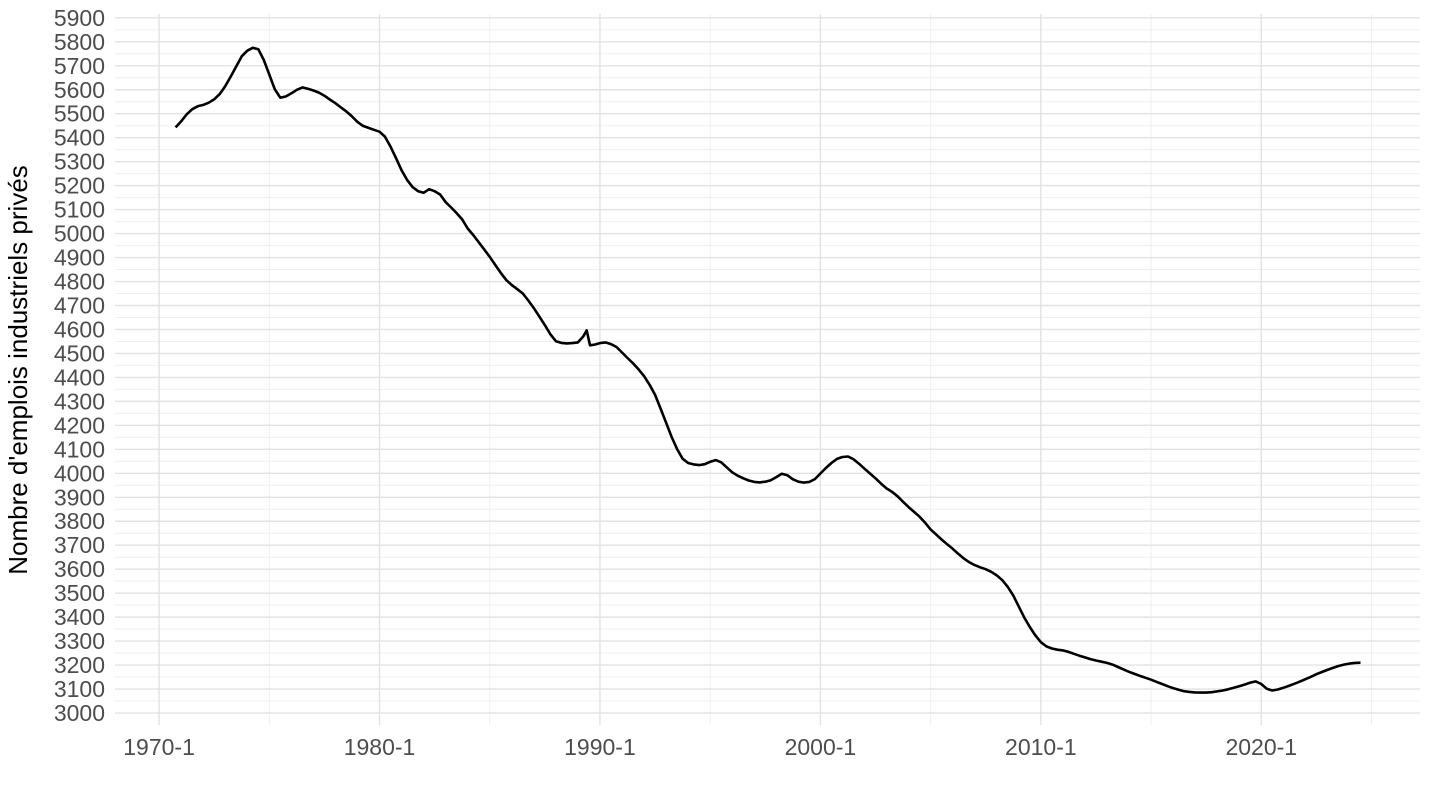 This screenshot has width=1440, height=810. I want to click on x-tick-label: 1980-1, so click(380, 747).